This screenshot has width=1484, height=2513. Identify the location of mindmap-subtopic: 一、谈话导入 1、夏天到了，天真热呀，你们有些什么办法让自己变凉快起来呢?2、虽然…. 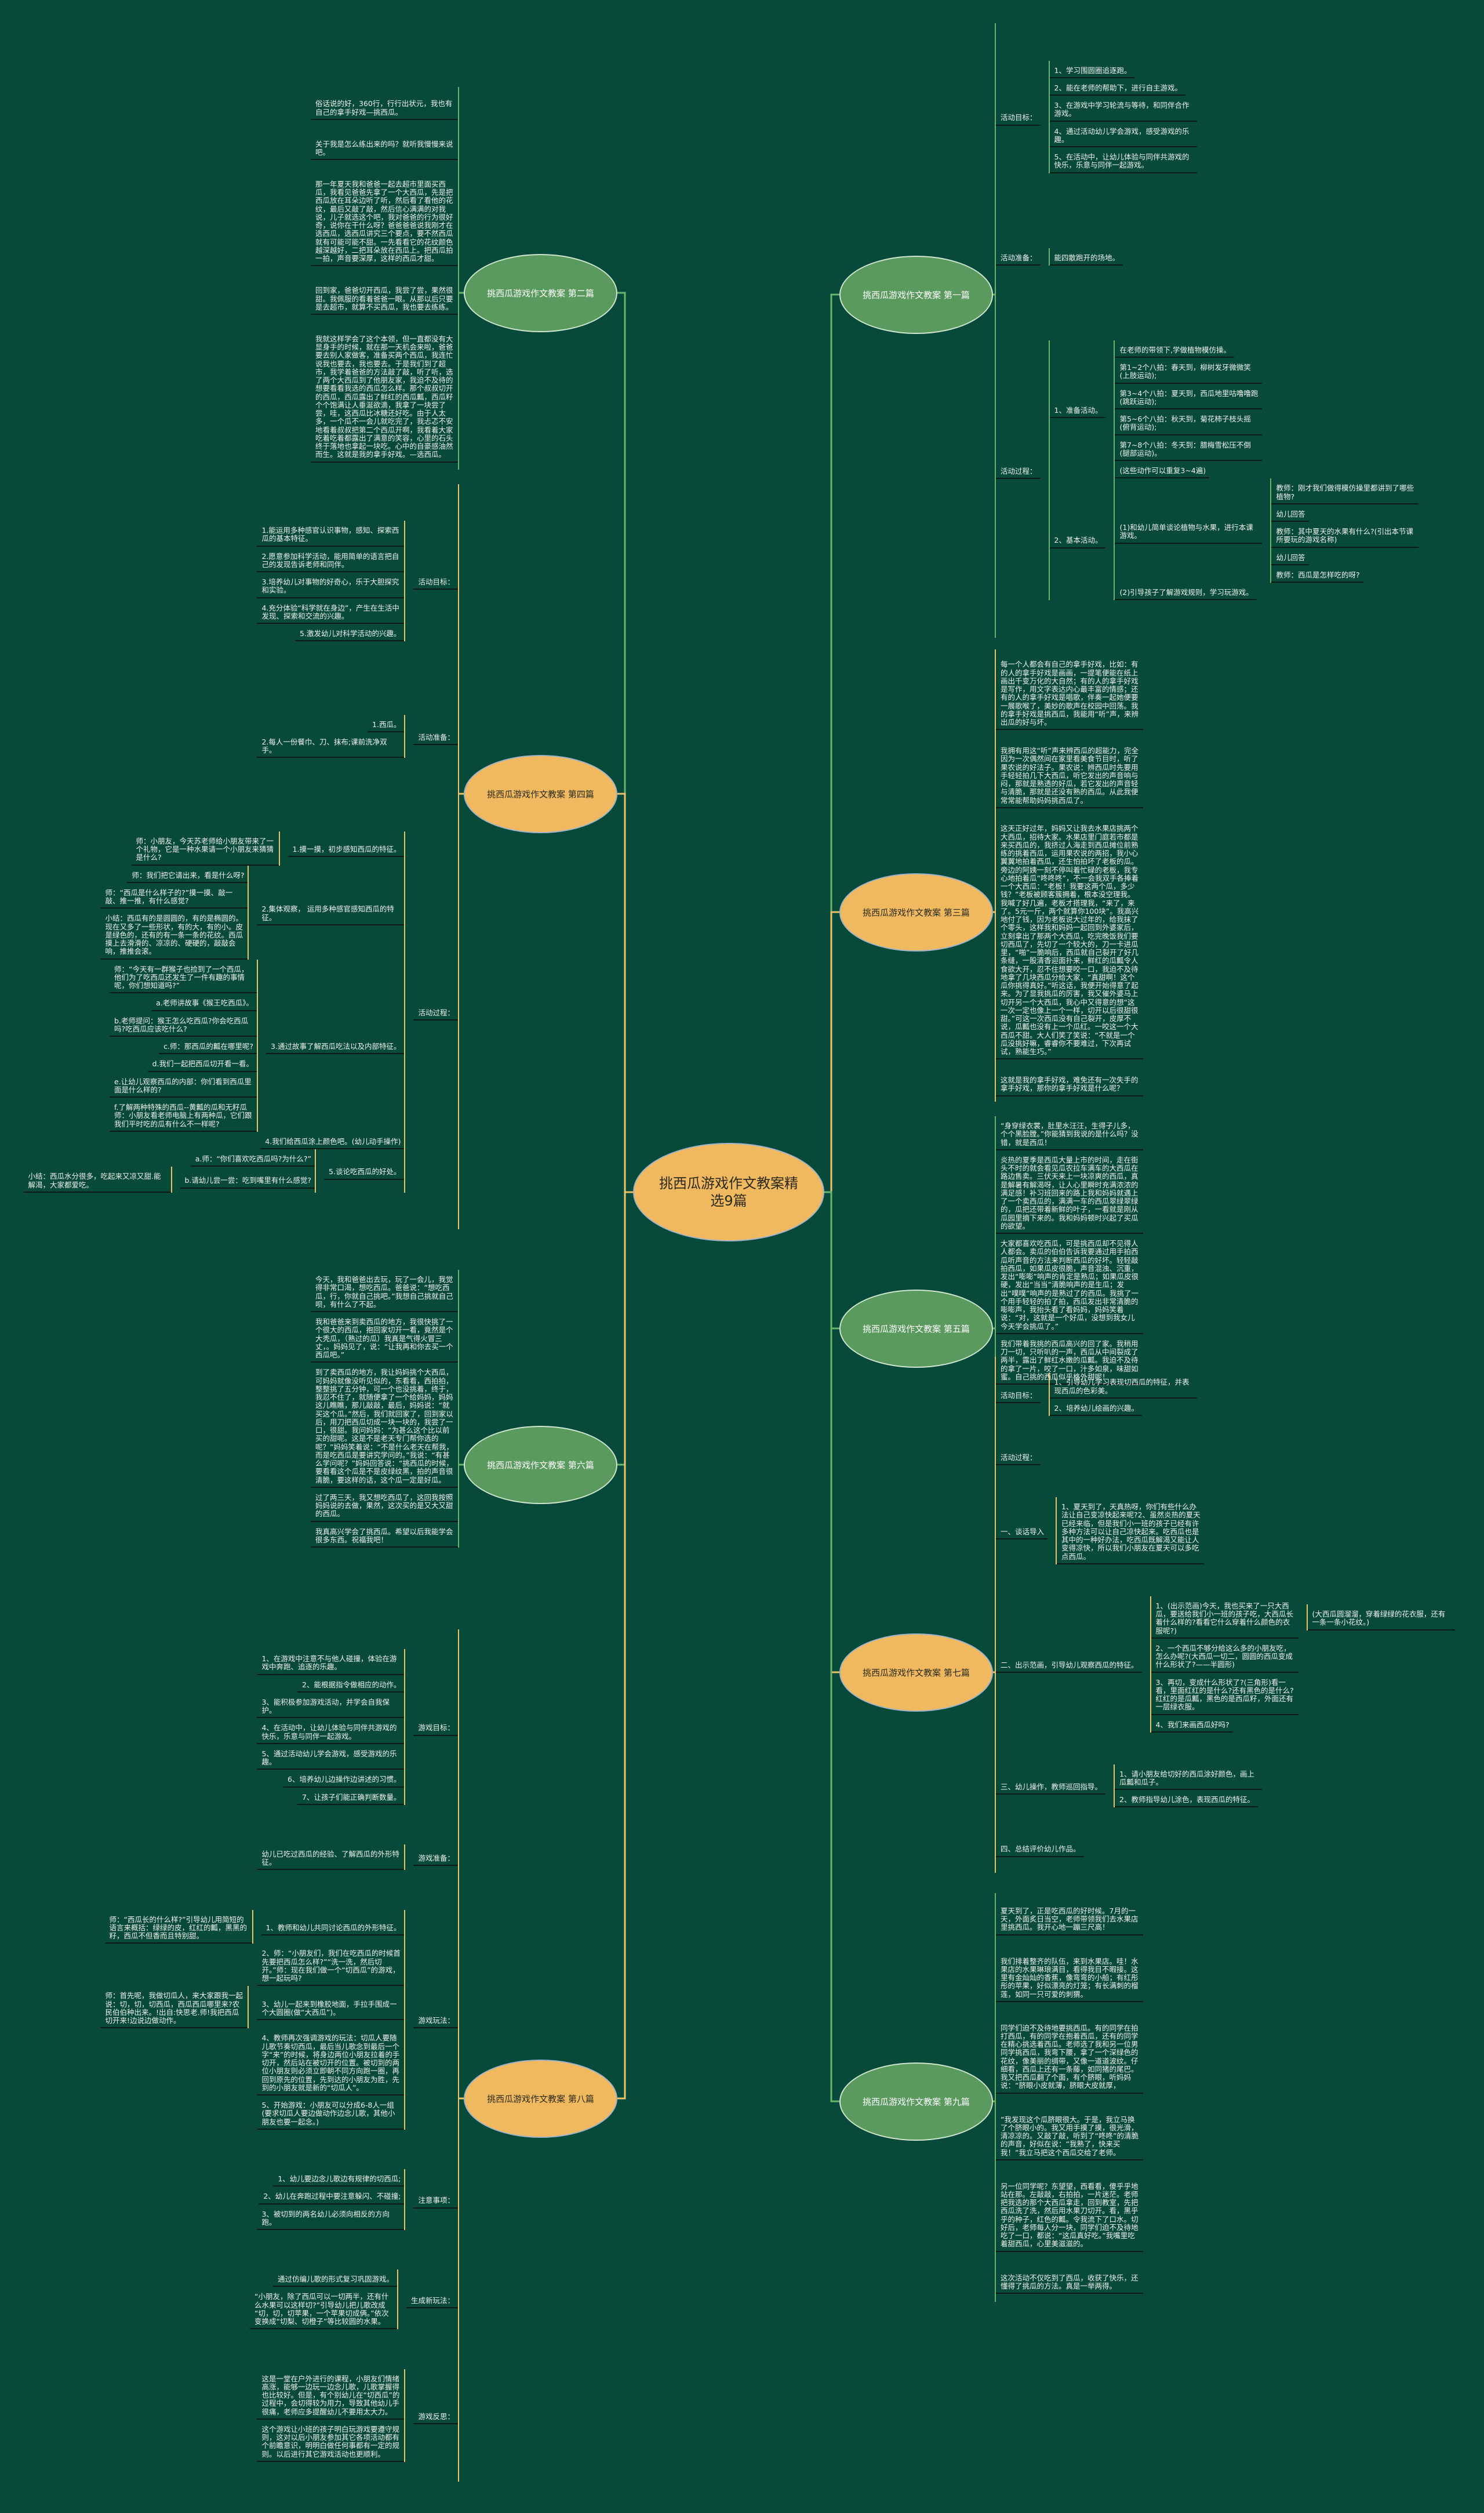
(1101, 1530).